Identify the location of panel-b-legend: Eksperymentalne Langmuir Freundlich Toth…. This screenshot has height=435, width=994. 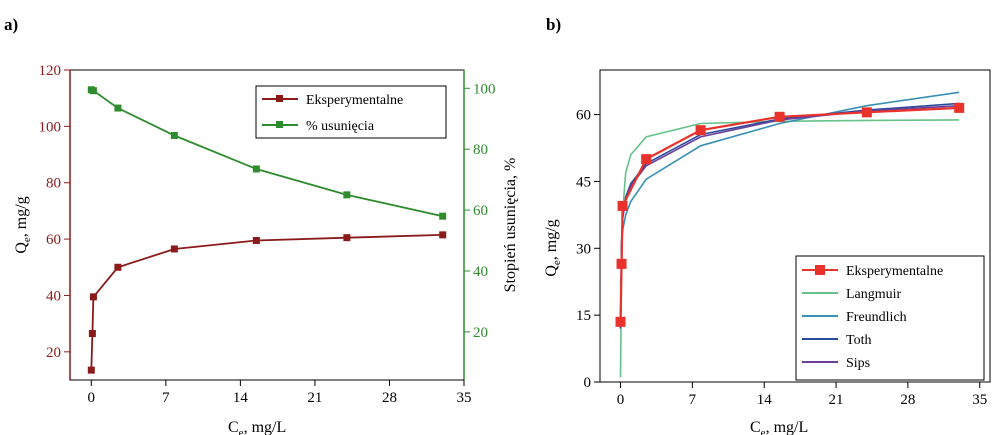
(890, 318).